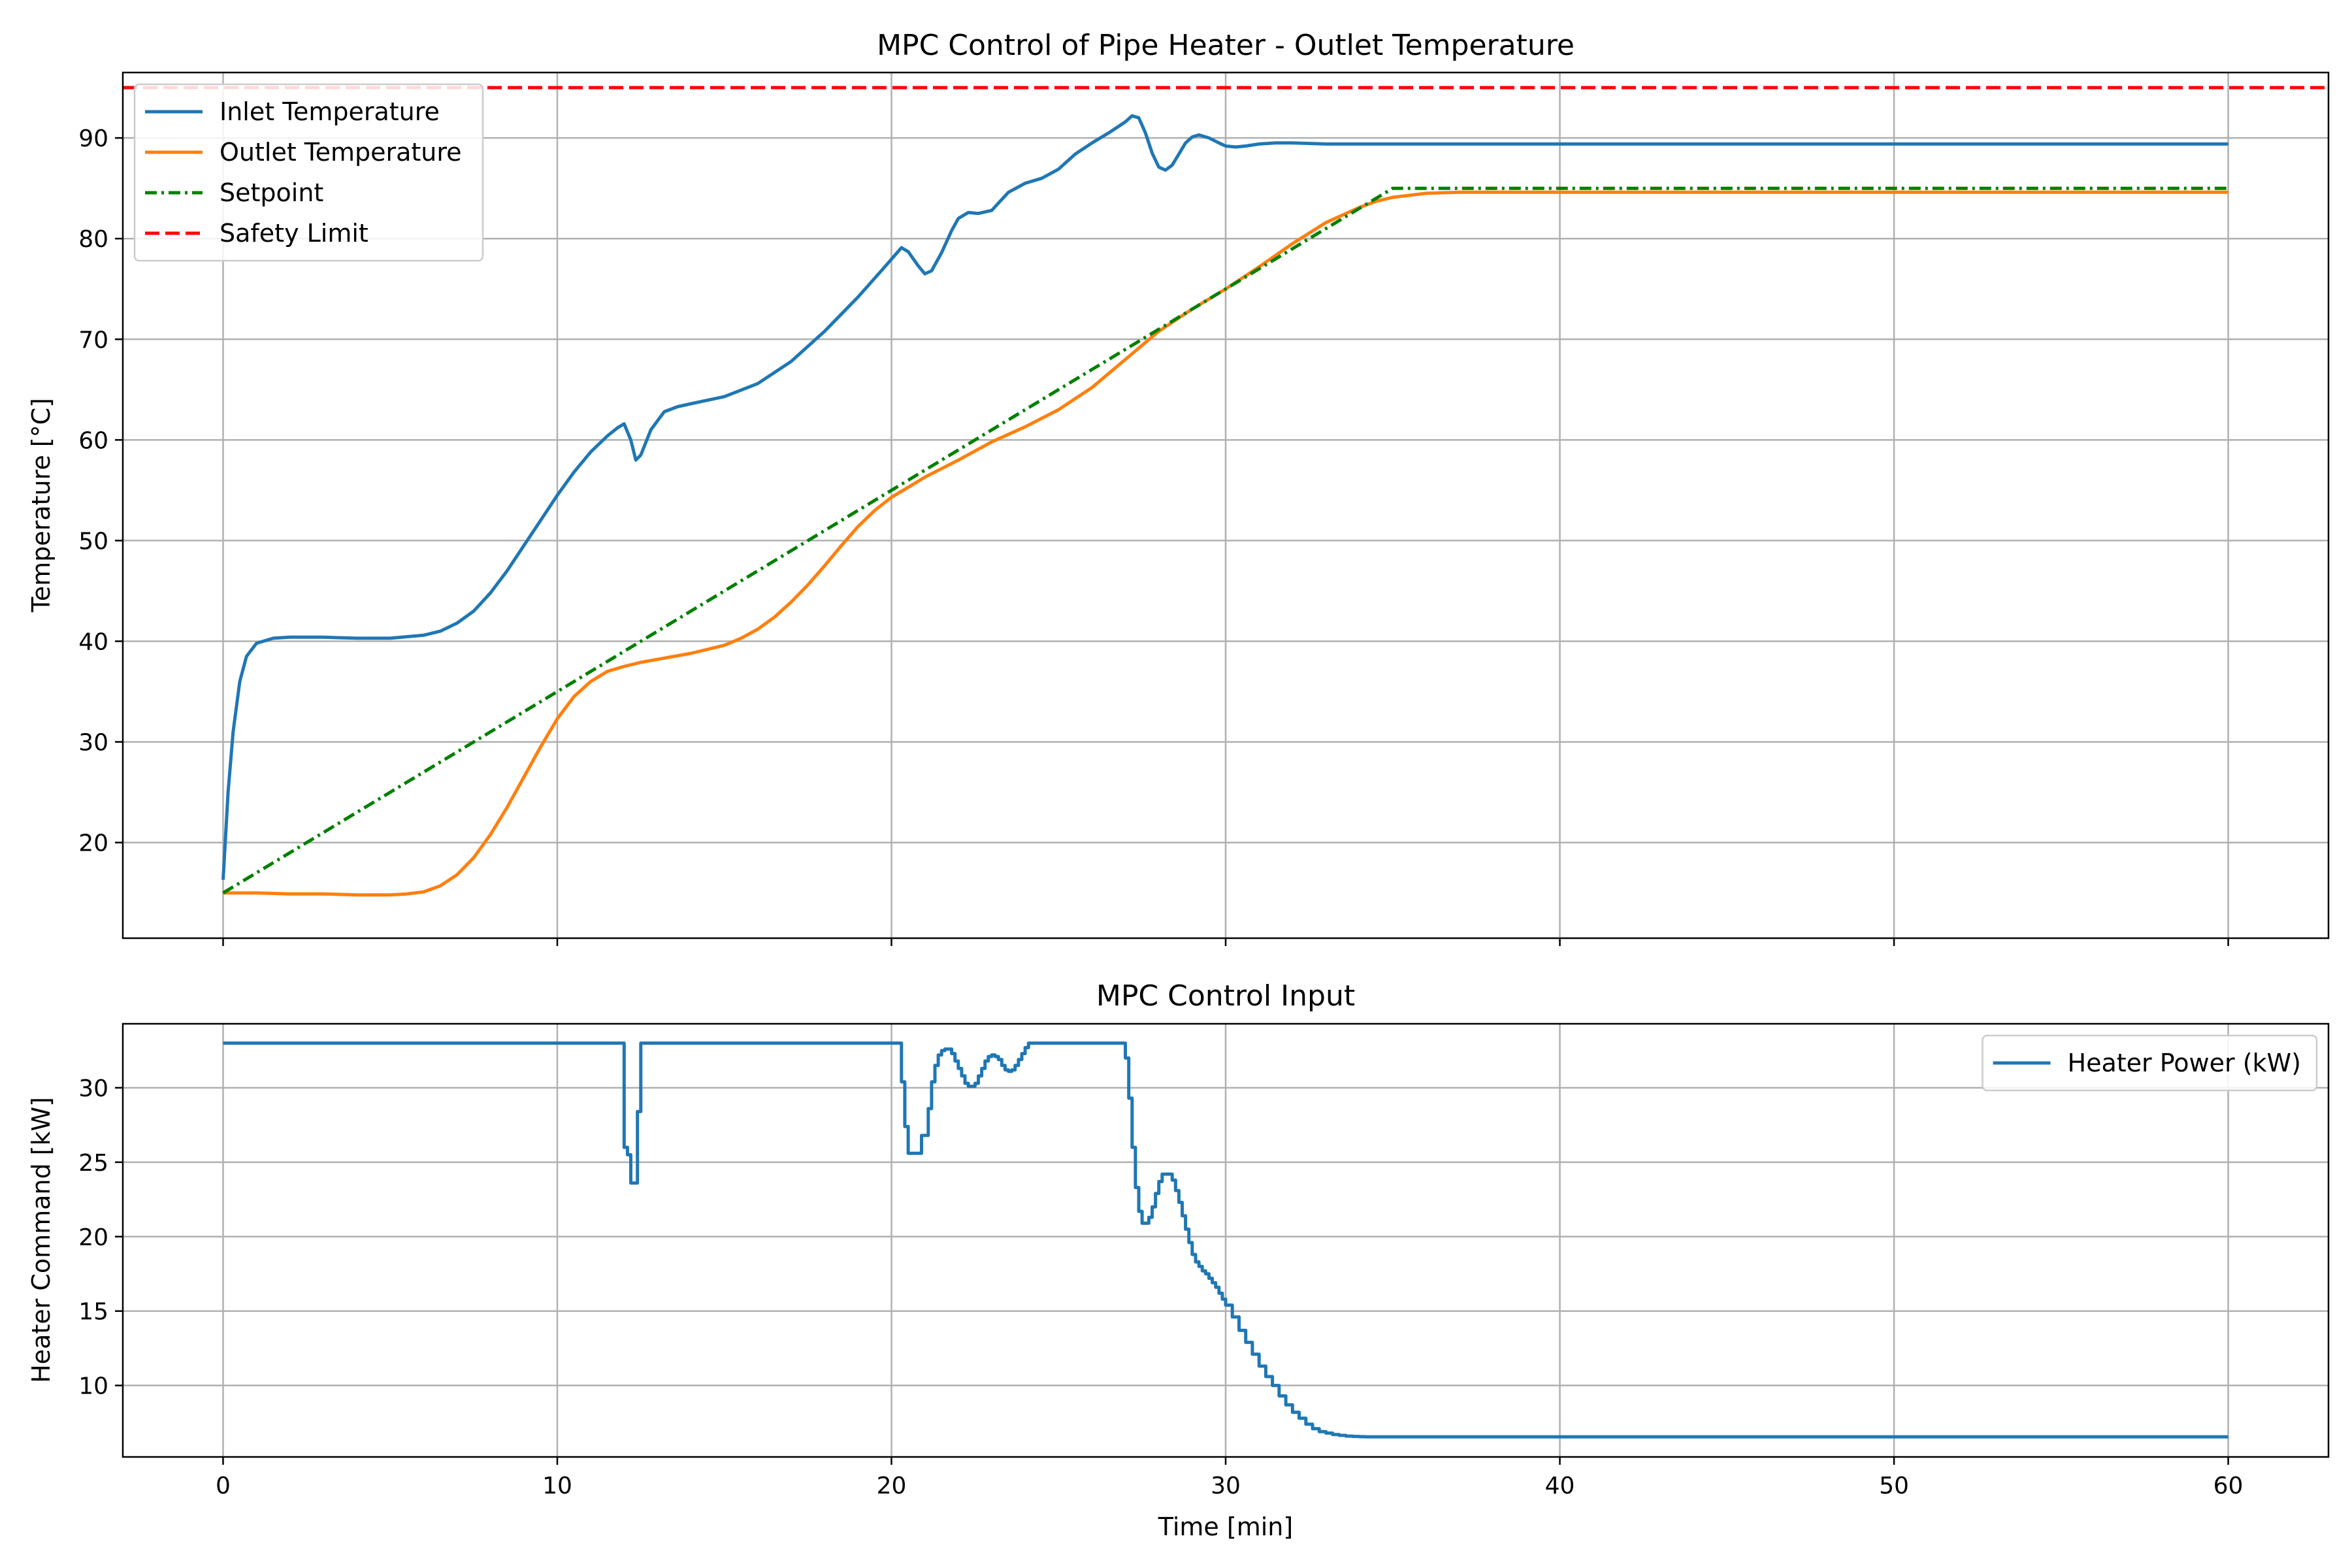  I want to click on legend-label: Heater Power (kW), so click(2184, 1063).